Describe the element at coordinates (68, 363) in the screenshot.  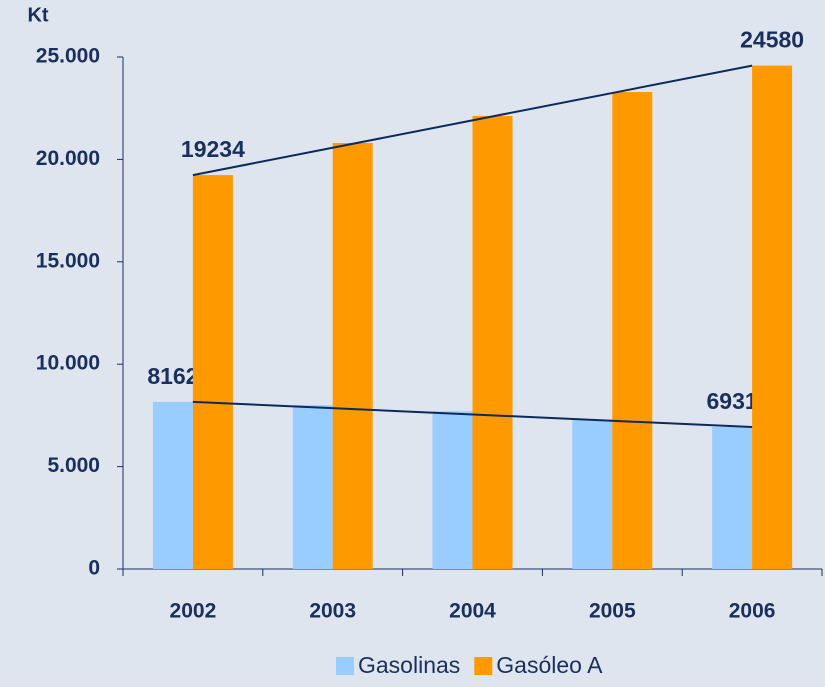
I see `y-tick-label: 10.000` at that location.